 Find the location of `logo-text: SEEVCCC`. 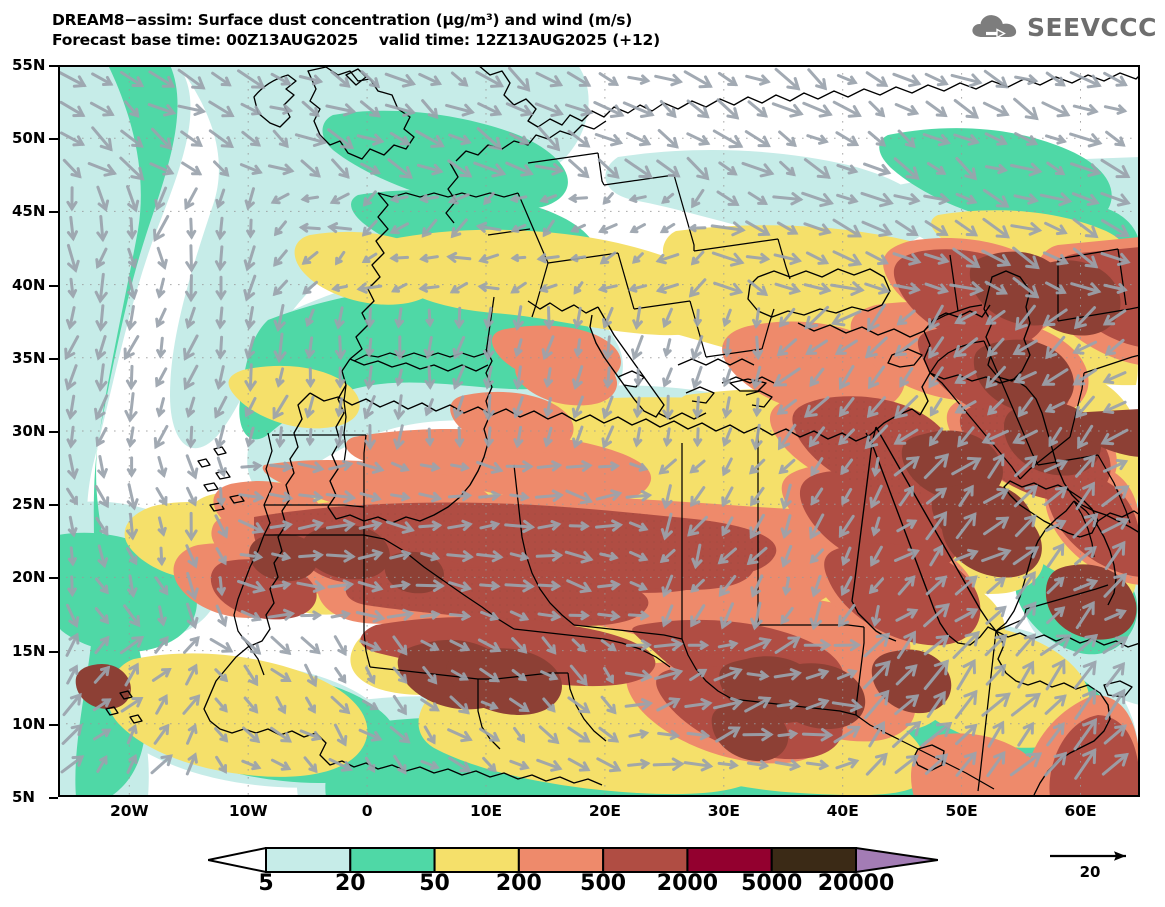

logo-text: SEEVCCC is located at coordinates (1091, 27).